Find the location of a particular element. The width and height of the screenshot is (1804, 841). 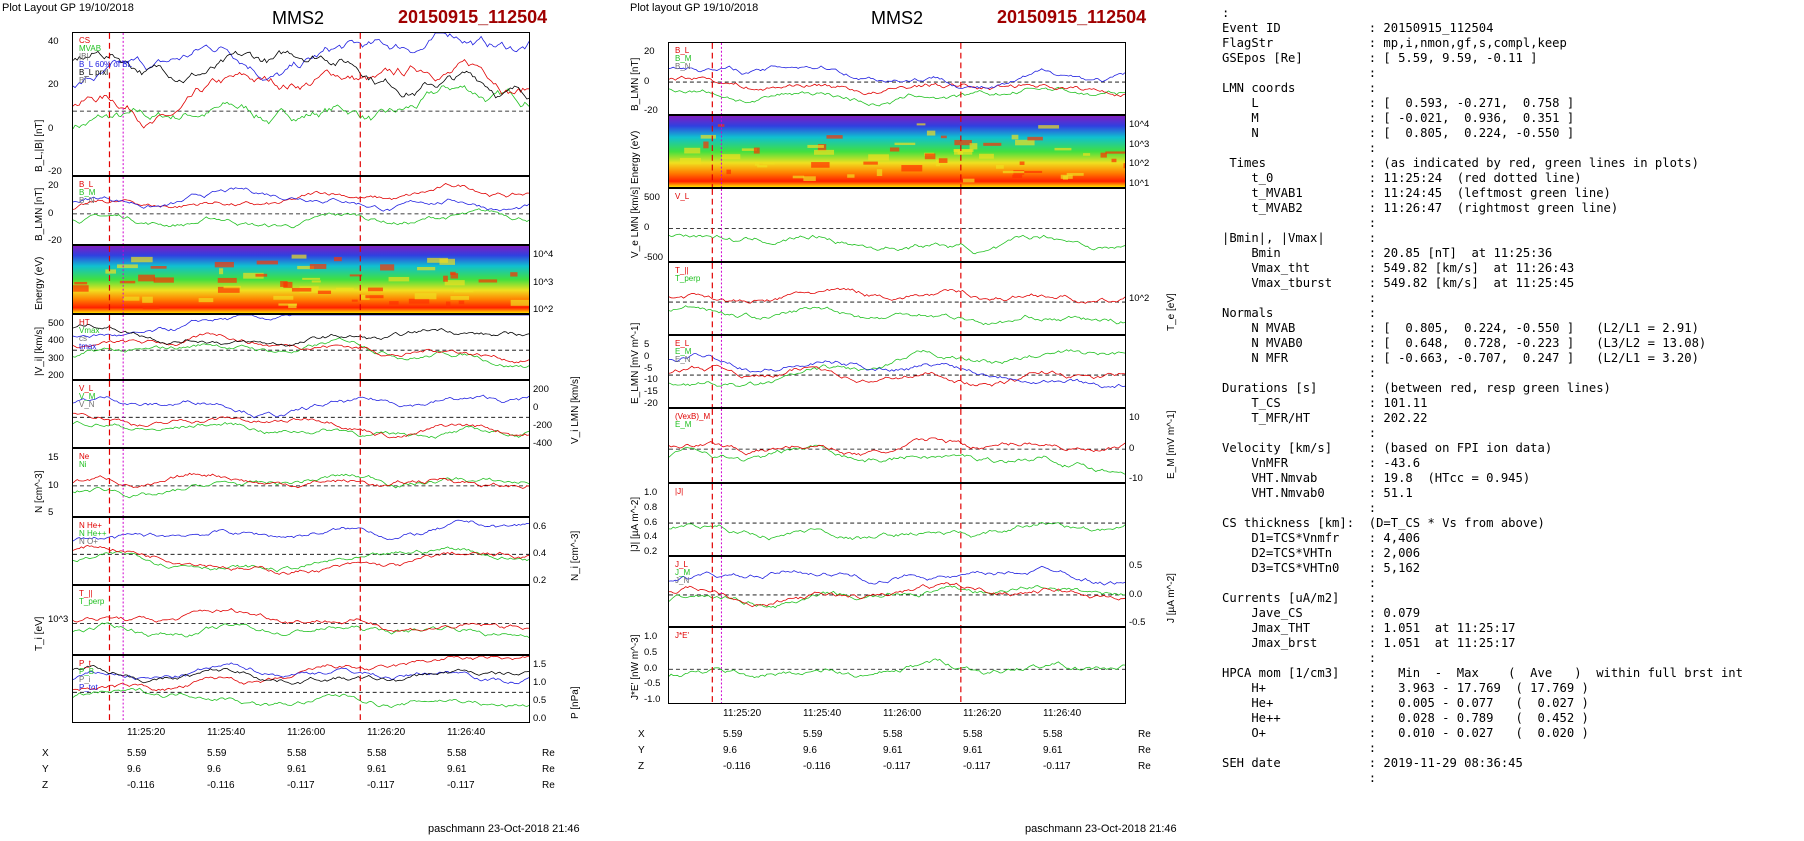

position-value: 9.6 is located at coordinates (134, 769).